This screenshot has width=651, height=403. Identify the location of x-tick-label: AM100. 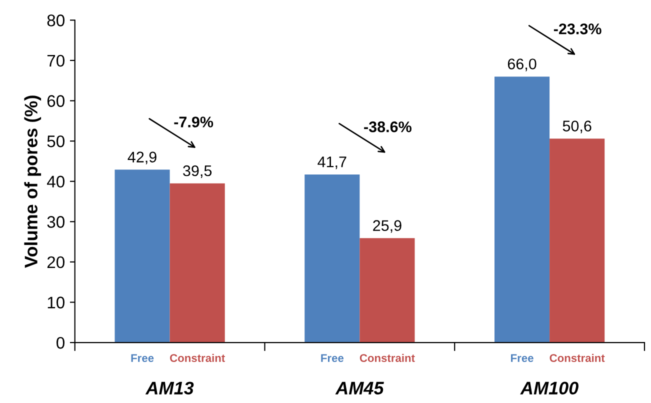
(549, 388).